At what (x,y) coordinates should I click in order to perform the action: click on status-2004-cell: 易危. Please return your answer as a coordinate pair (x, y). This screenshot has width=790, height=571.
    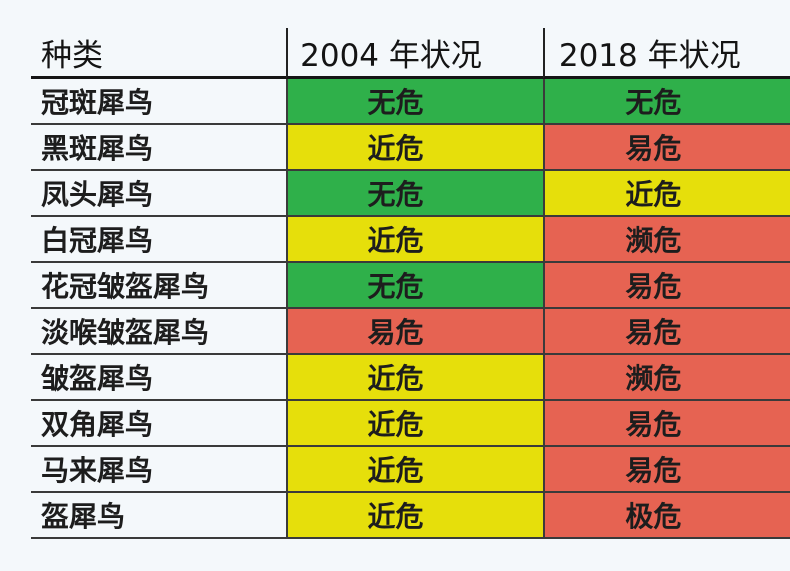
    Looking at the image, I should click on (414, 332).